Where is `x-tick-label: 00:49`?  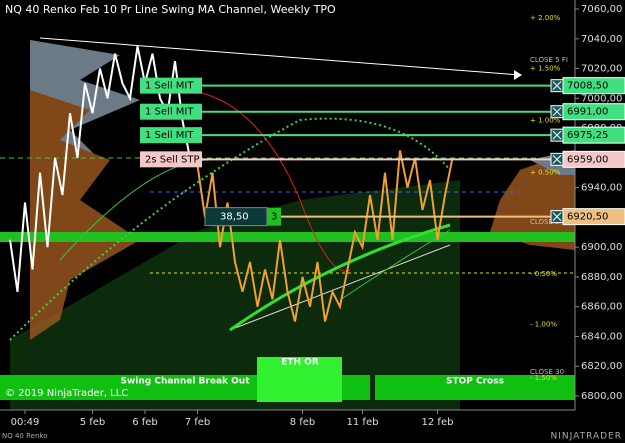
x-tick-label: 00:49 is located at coordinates (25, 422).